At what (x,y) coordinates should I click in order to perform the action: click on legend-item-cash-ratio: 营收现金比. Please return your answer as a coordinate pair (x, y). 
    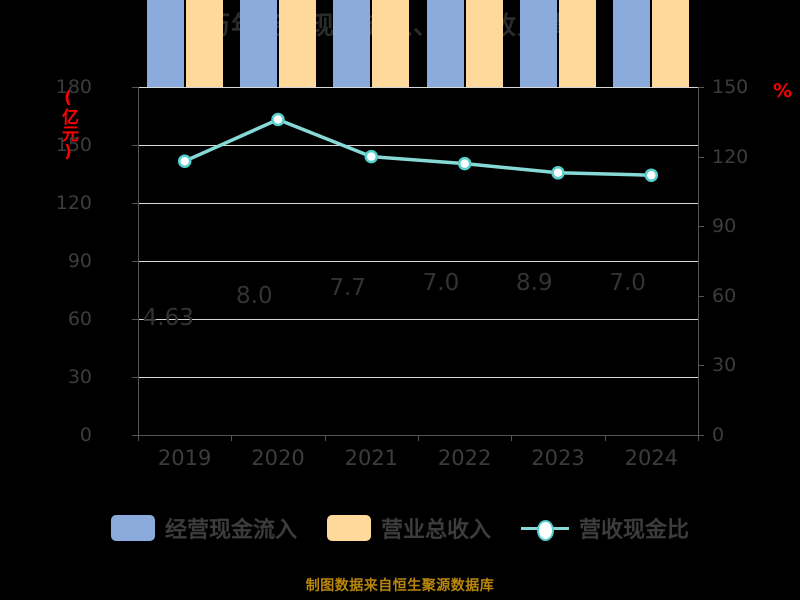
    Looking at the image, I should click on (605, 528).